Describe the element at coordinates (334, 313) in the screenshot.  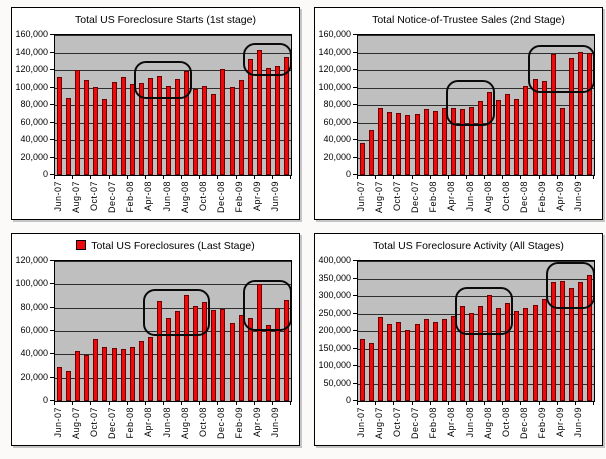
I see `y-axis-label: 250,000` at that location.